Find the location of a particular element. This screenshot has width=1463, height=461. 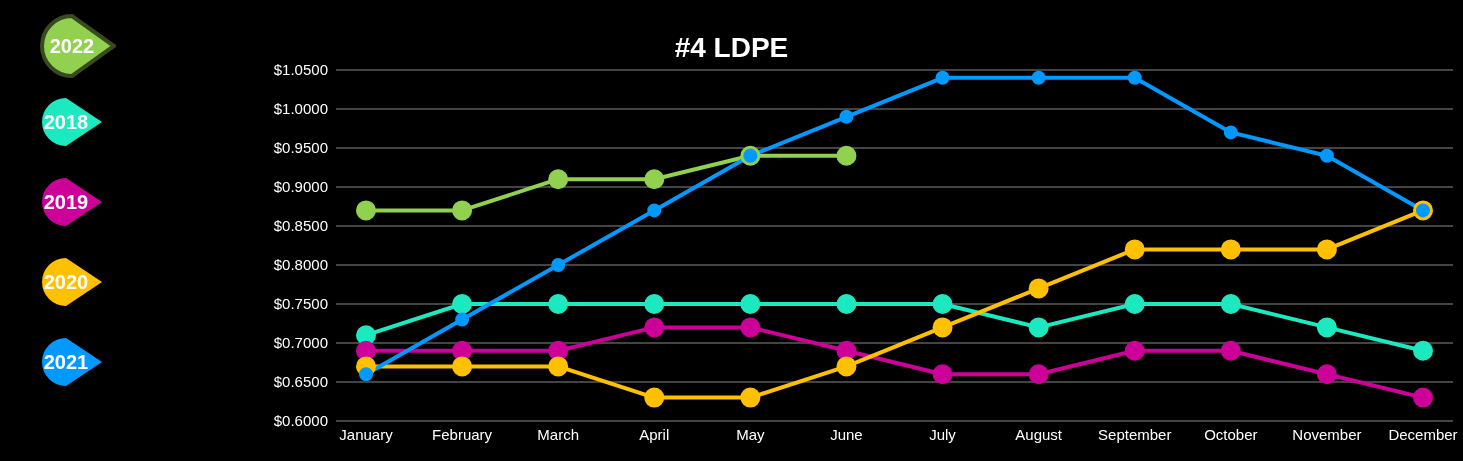

y-tick-label: $1.0000 is located at coordinates (300, 109).